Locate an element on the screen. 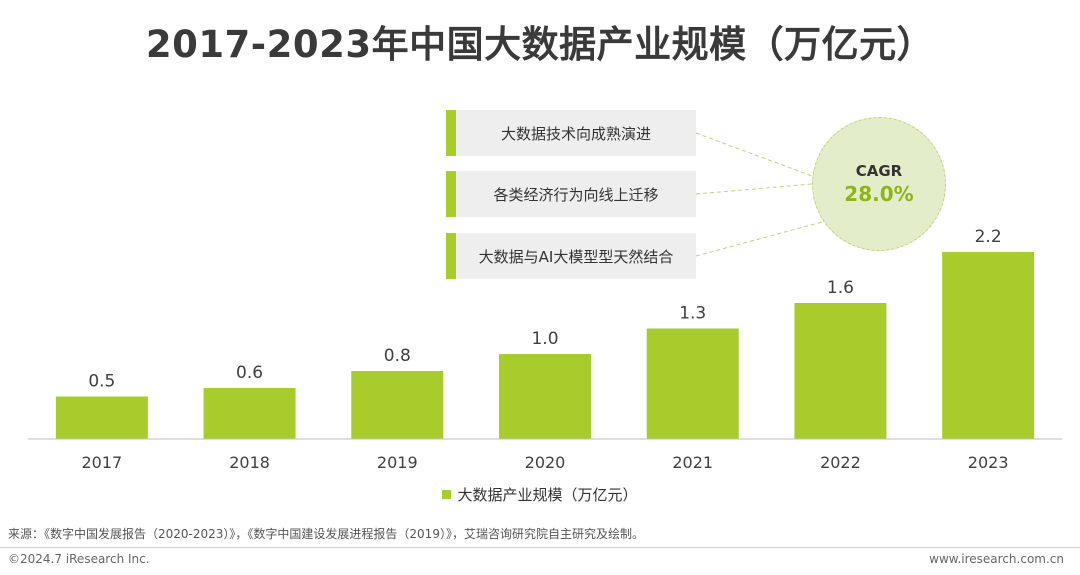  cagr-circle: CAGR 28.0% is located at coordinates (879, 184).